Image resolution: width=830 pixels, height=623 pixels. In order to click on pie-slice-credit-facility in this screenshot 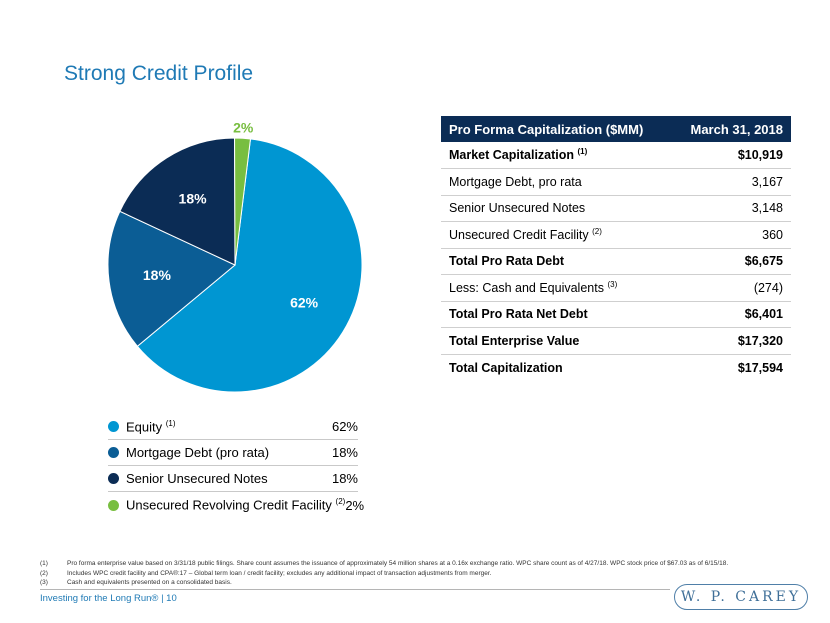, I will do `click(243, 201)`.